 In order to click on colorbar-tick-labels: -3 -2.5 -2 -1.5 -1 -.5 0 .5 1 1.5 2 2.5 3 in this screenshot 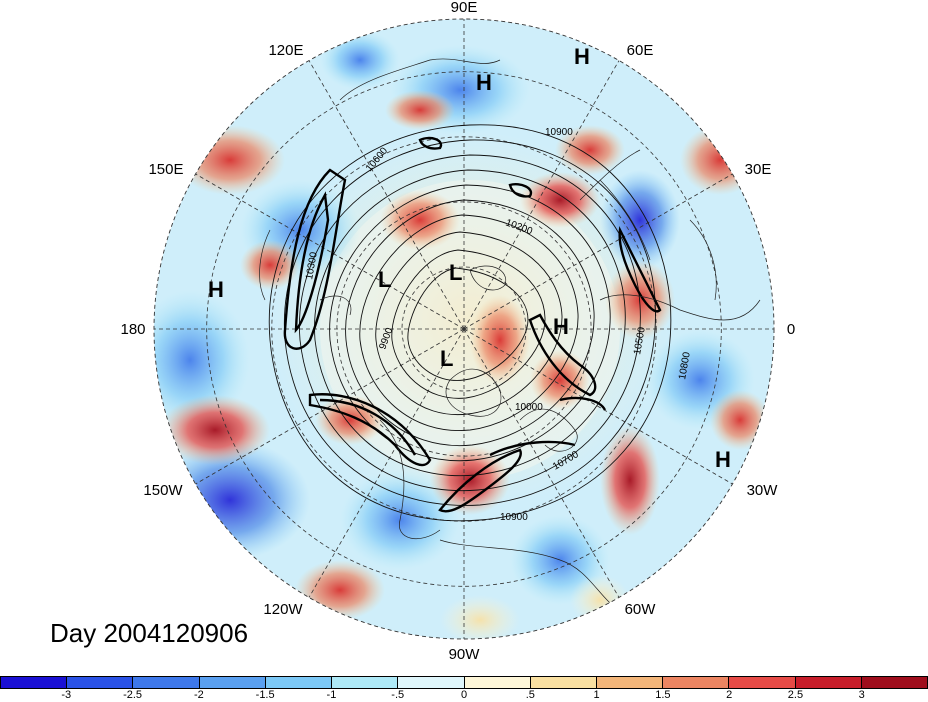, I will do `click(464, 695)`.